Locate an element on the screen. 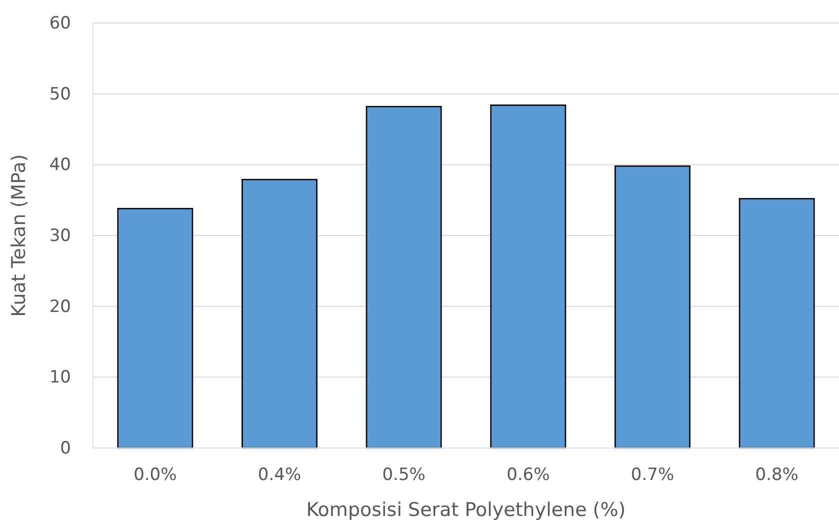 Image resolution: width=839 pixels, height=523 pixels. y-tick-label: 30 is located at coordinates (60, 236).